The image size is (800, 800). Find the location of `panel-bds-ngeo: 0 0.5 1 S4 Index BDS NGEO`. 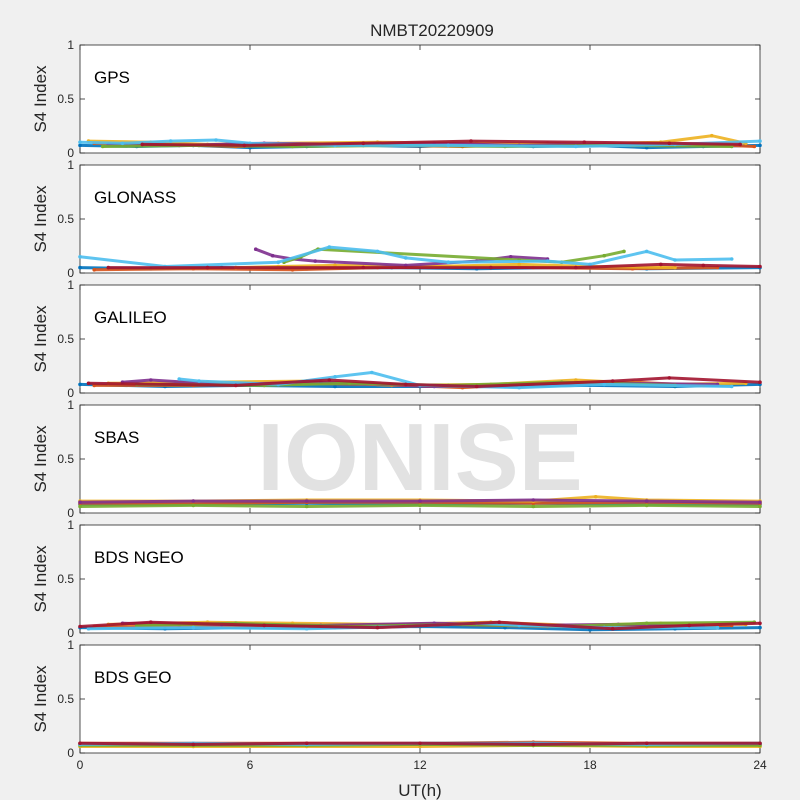

panel-bds-ngeo: 0 0.5 1 S4 Index BDS NGEO is located at coordinates (396, 579).